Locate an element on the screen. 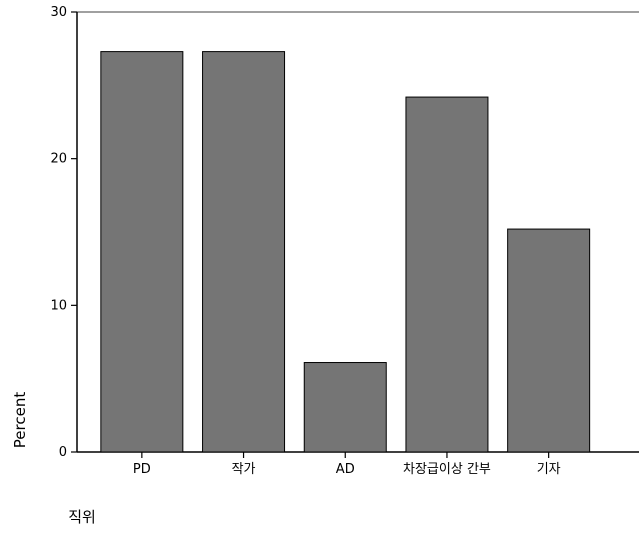 This screenshot has width=639, height=537. x-tick-label: 기자 is located at coordinates (549, 469).